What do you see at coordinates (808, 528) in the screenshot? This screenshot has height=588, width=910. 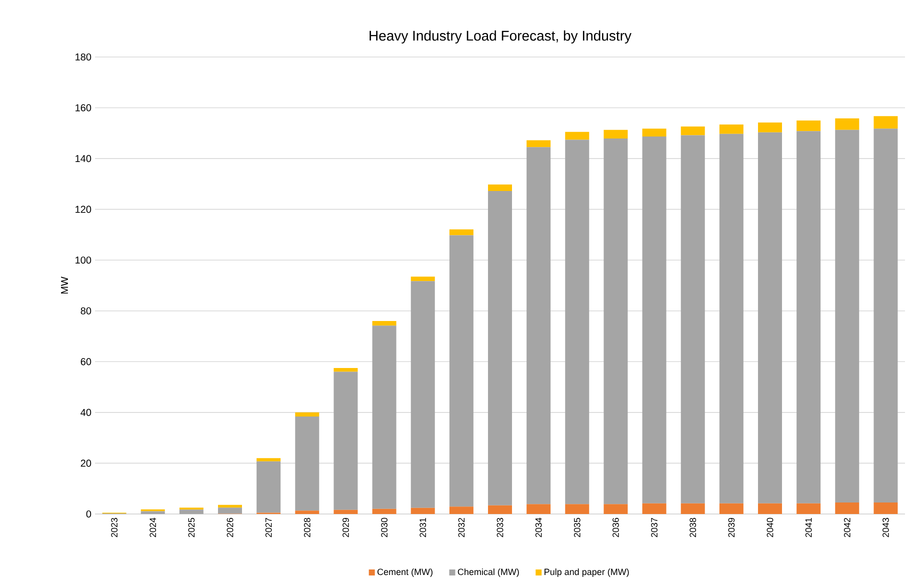 I see `x-tick-label: 2041` at bounding box center [808, 528].